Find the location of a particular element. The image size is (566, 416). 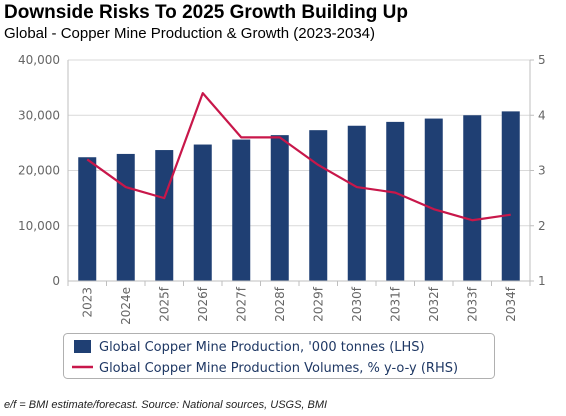

x-tick-label: 2029f is located at coordinates (318, 304).